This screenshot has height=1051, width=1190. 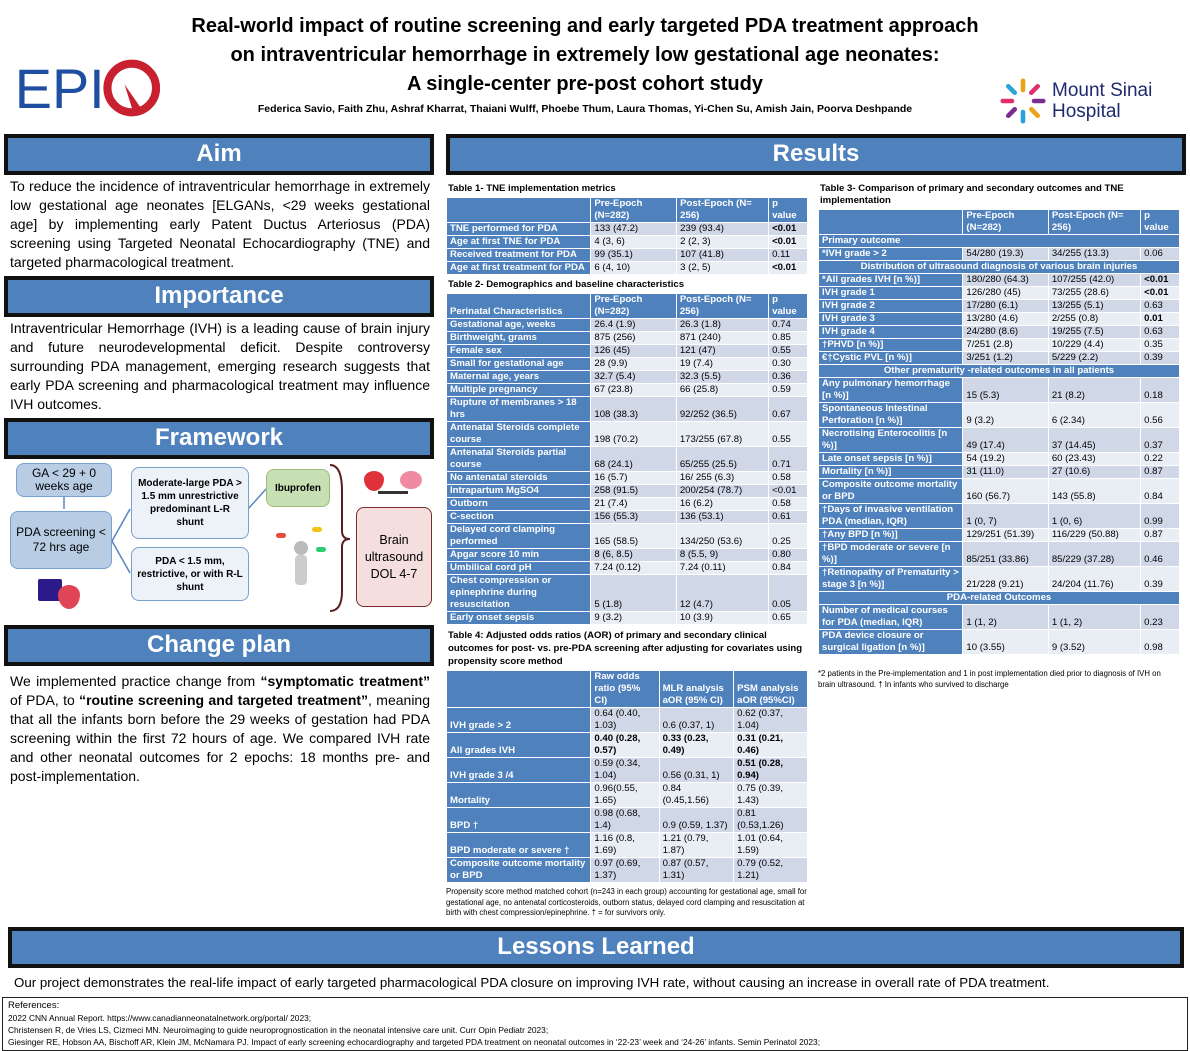 I want to click on cell-pre: 129/251 (51.39), so click(x=1005, y=535).